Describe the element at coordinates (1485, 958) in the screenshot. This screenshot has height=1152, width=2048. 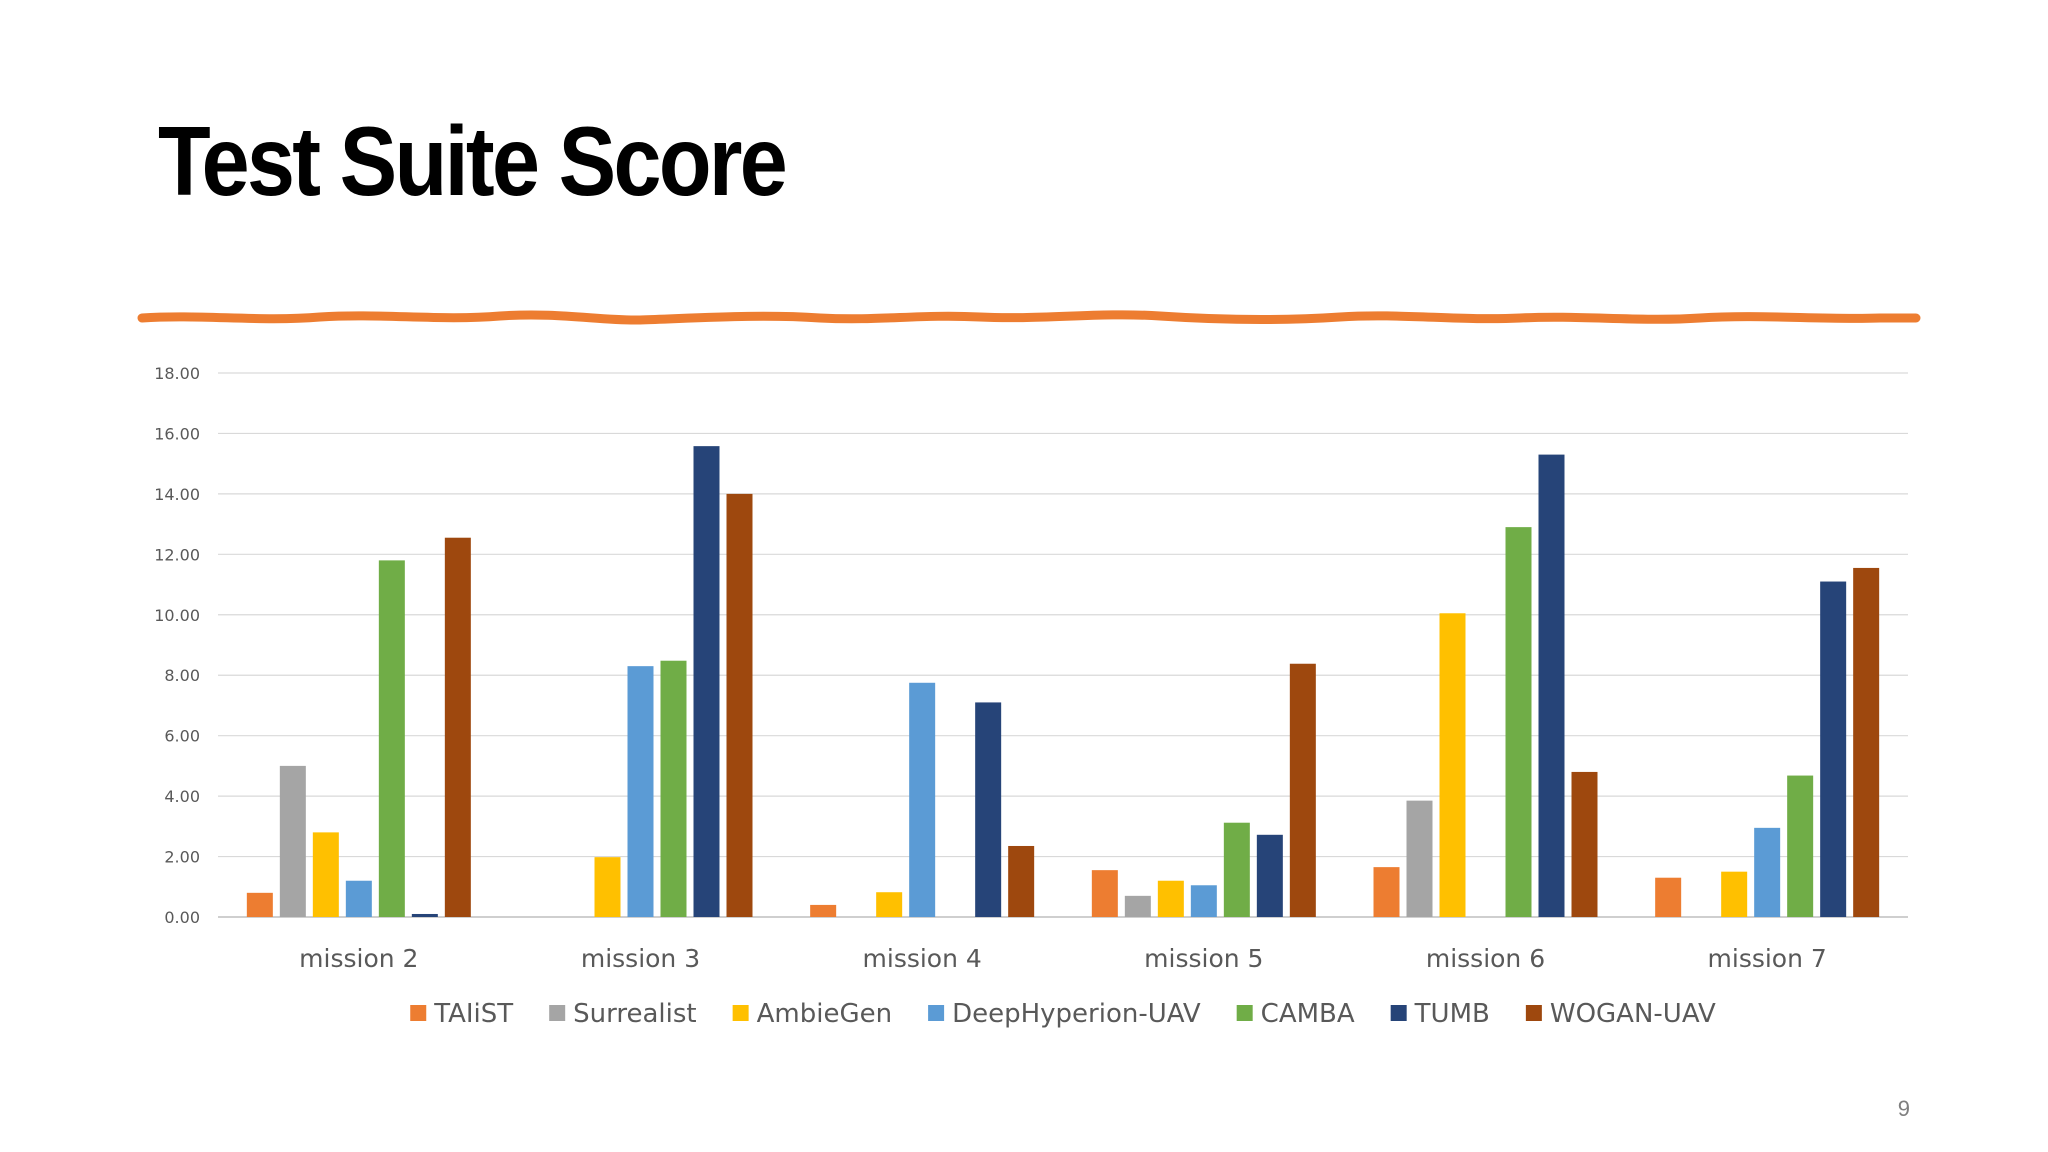
I see `x-category-label: mission 6` at that location.